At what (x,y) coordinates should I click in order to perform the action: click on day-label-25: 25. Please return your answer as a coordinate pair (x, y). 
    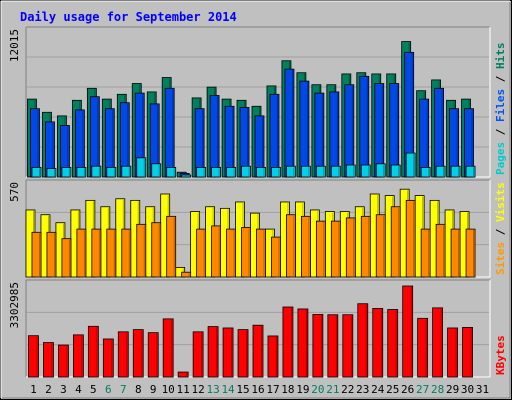
    Looking at the image, I should click on (392, 389).